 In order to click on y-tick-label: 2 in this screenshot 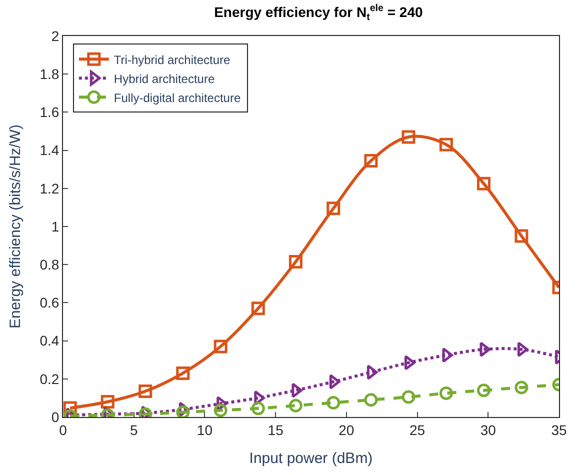, I will do `click(55, 36)`.